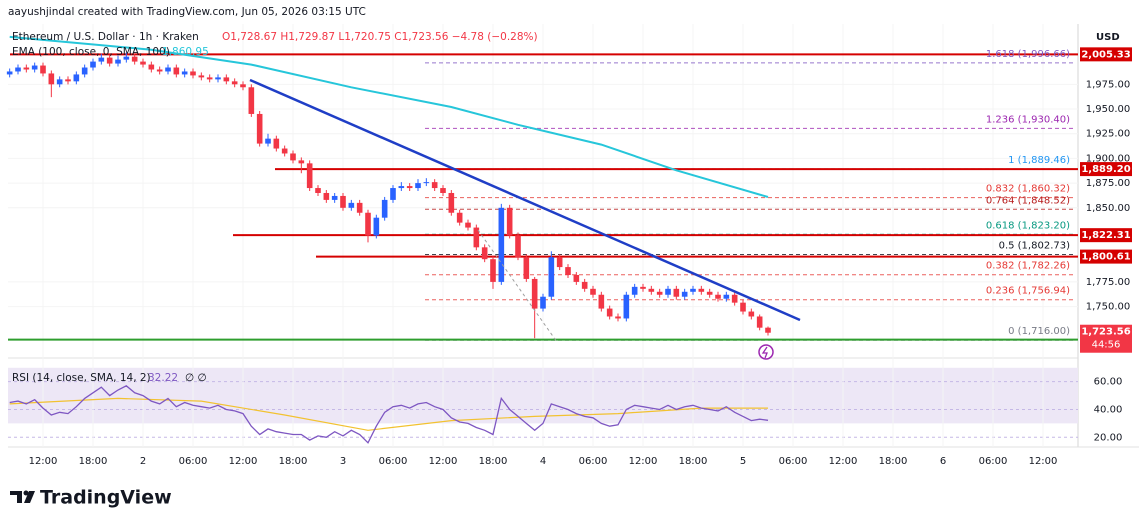 This screenshot has width=1139, height=525. I want to click on y-tick-label: 1,950.00, so click(1108, 109).